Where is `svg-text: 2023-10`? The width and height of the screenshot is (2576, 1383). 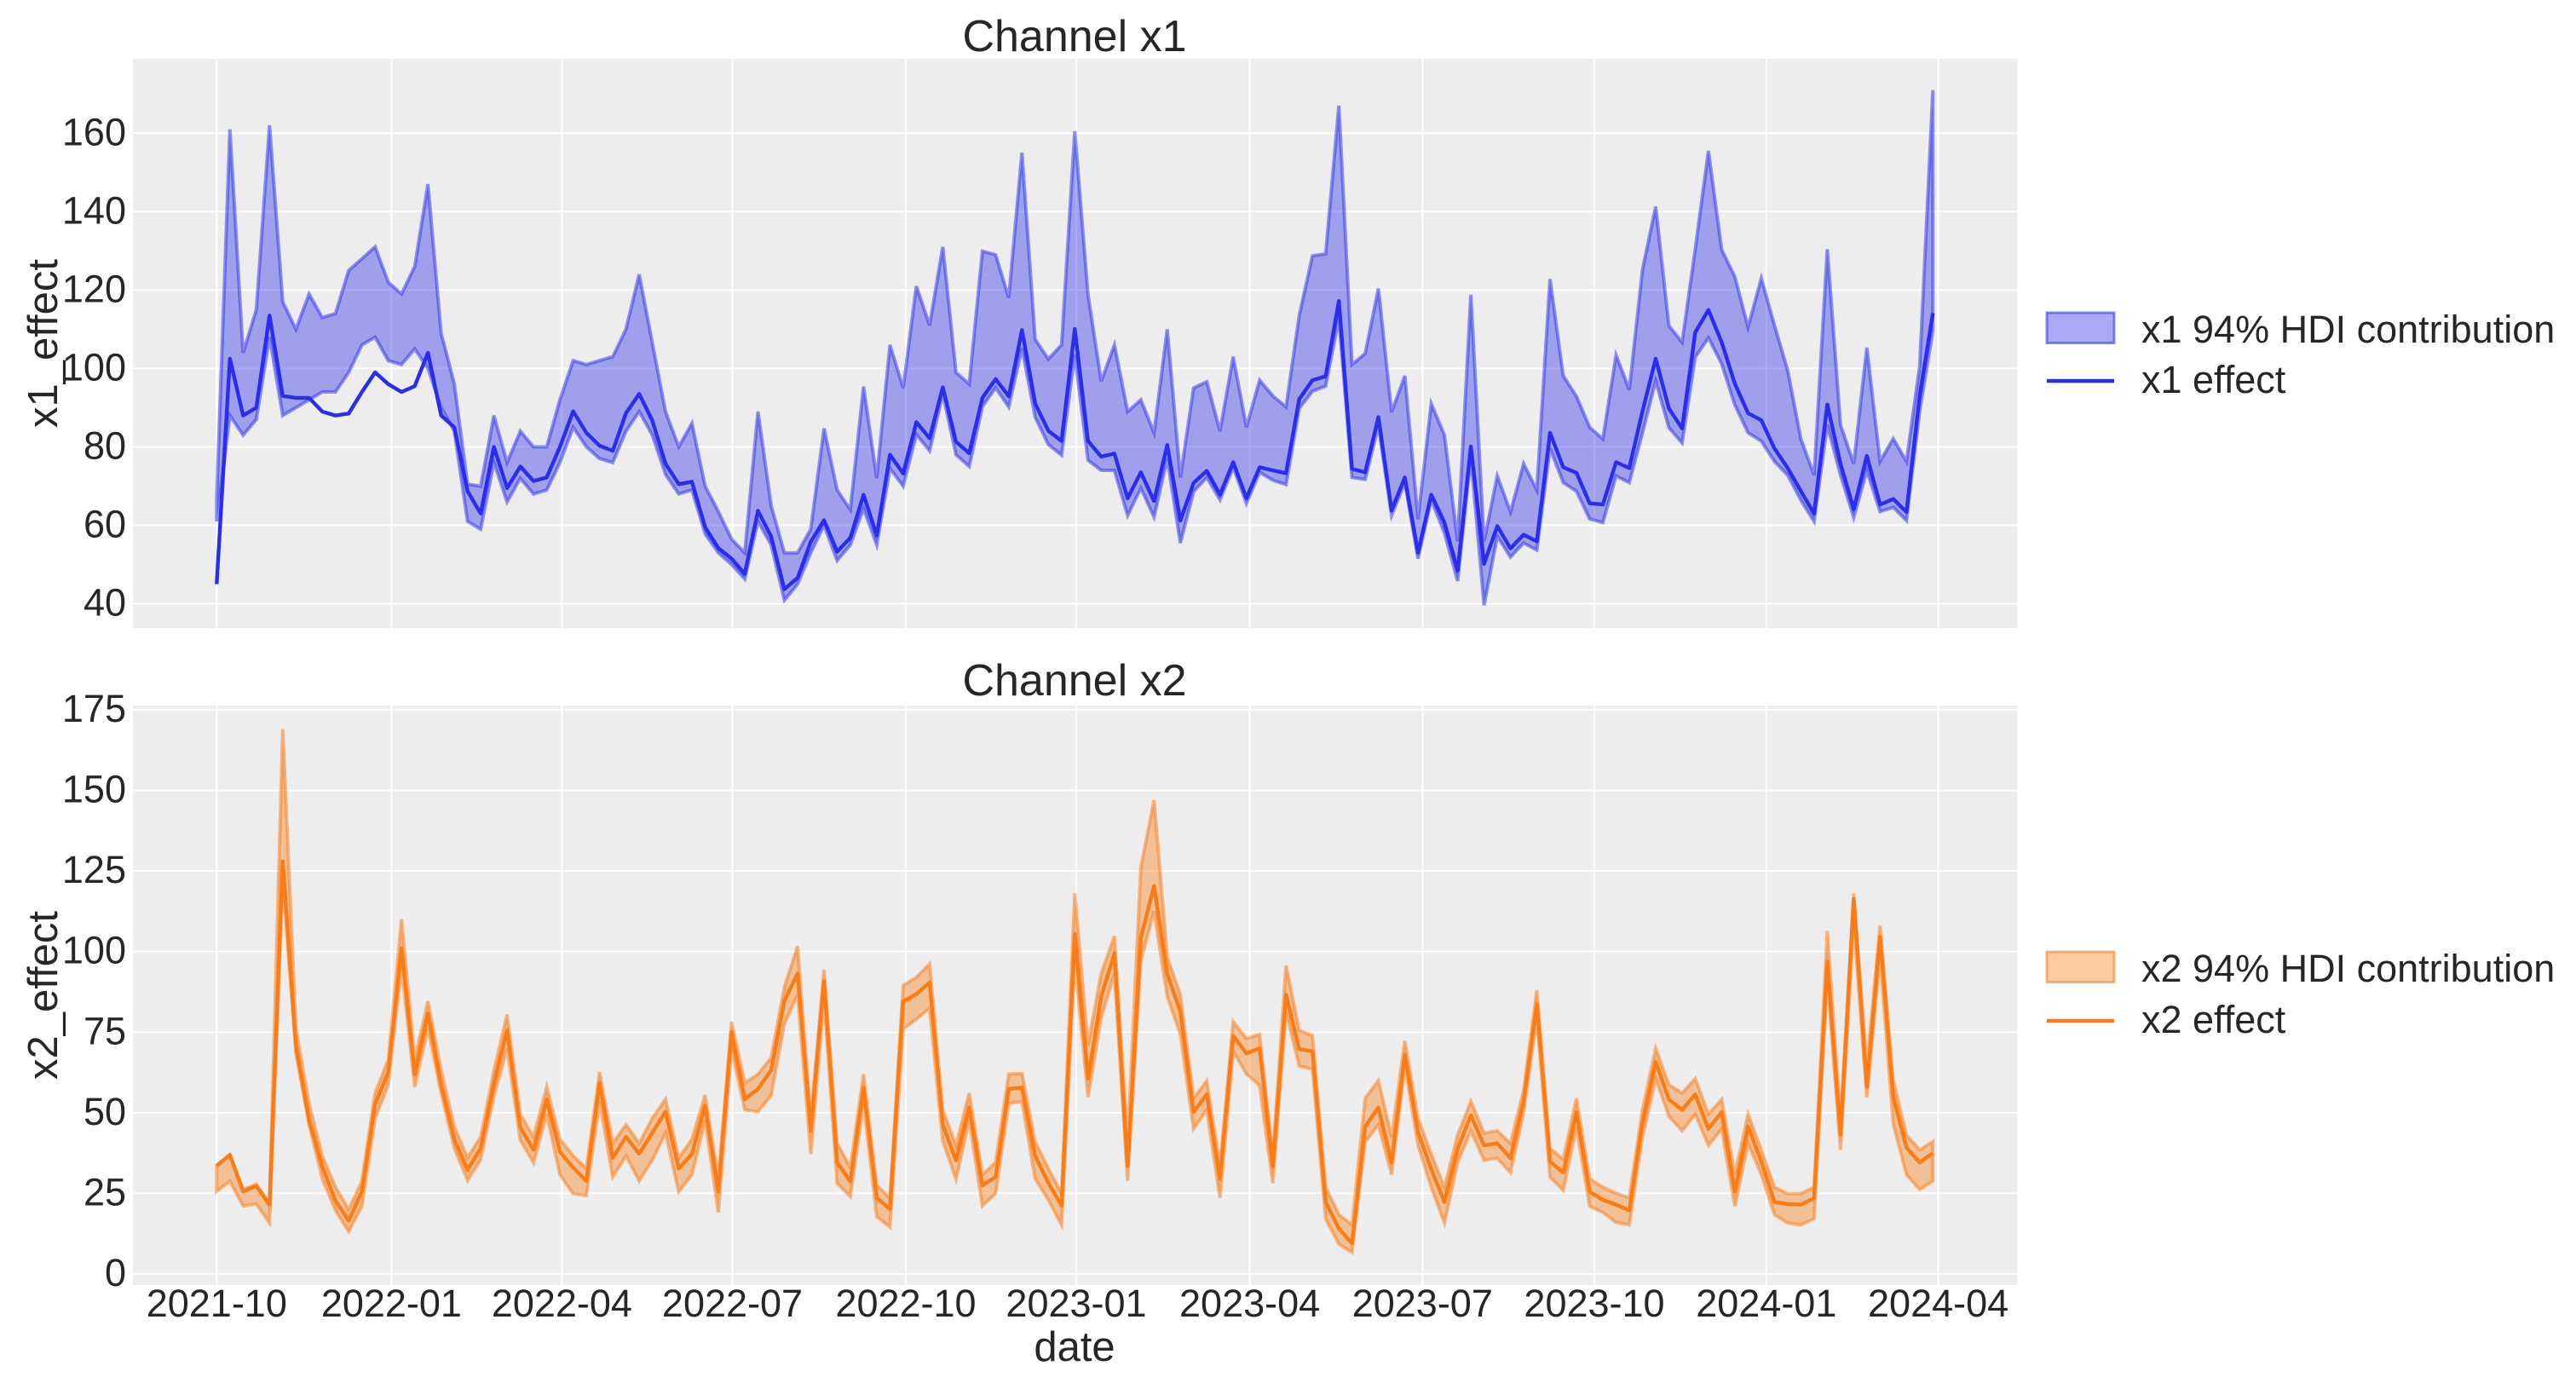 svg-text: 2023-10 is located at coordinates (1594, 1303).